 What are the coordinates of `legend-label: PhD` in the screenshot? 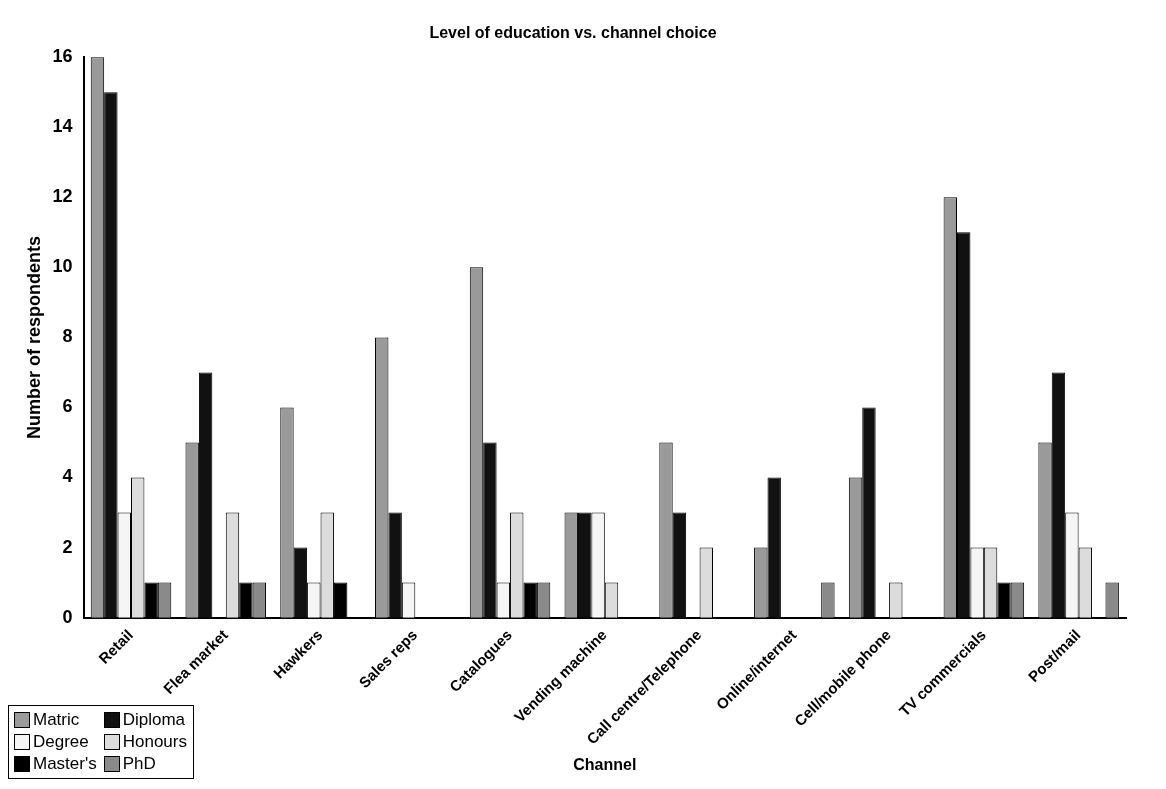 It's located at (139, 764).